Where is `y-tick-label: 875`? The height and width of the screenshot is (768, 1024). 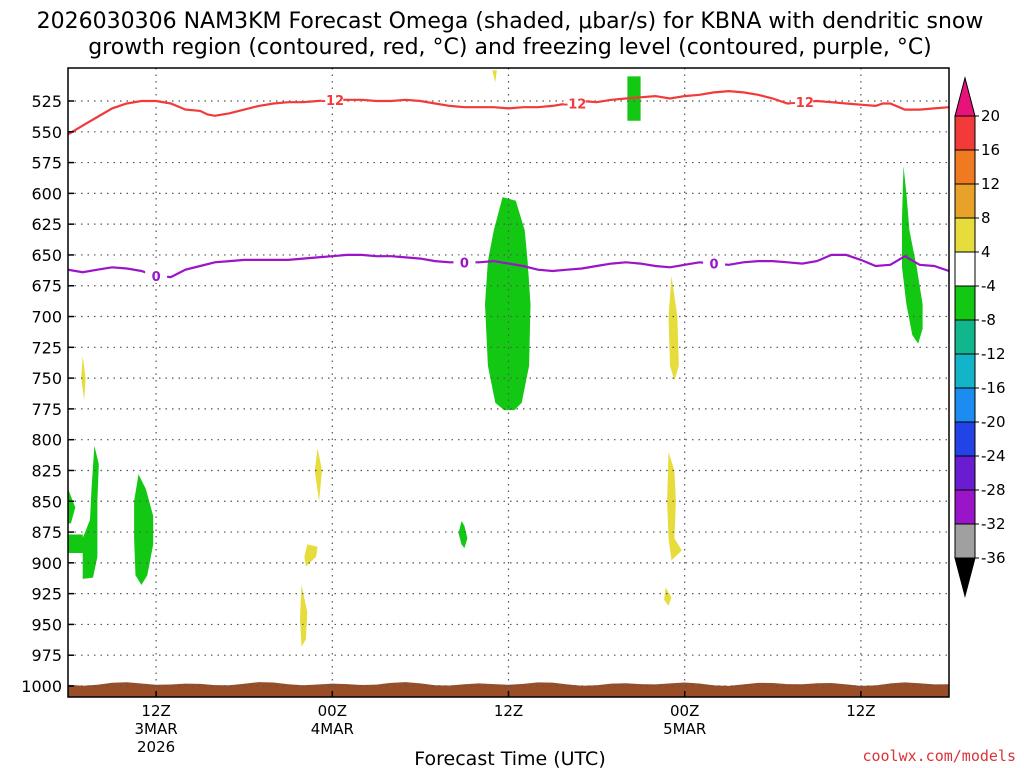 y-tick-label: 875 is located at coordinates (46, 532).